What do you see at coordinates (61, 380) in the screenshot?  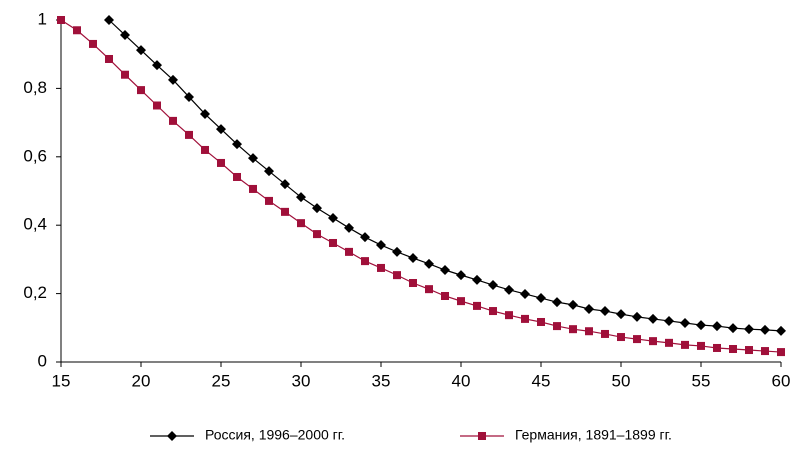 I see `x-tick-label: 15` at bounding box center [61, 380].